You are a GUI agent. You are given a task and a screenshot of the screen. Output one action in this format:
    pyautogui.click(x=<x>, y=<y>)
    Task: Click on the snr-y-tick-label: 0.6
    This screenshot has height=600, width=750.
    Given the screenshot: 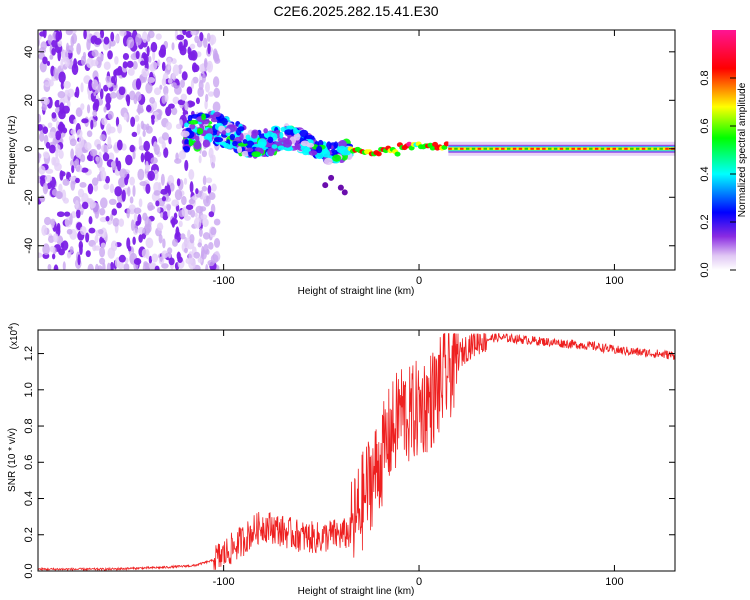 What is the action you would take?
    pyautogui.click(x=29, y=462)
    